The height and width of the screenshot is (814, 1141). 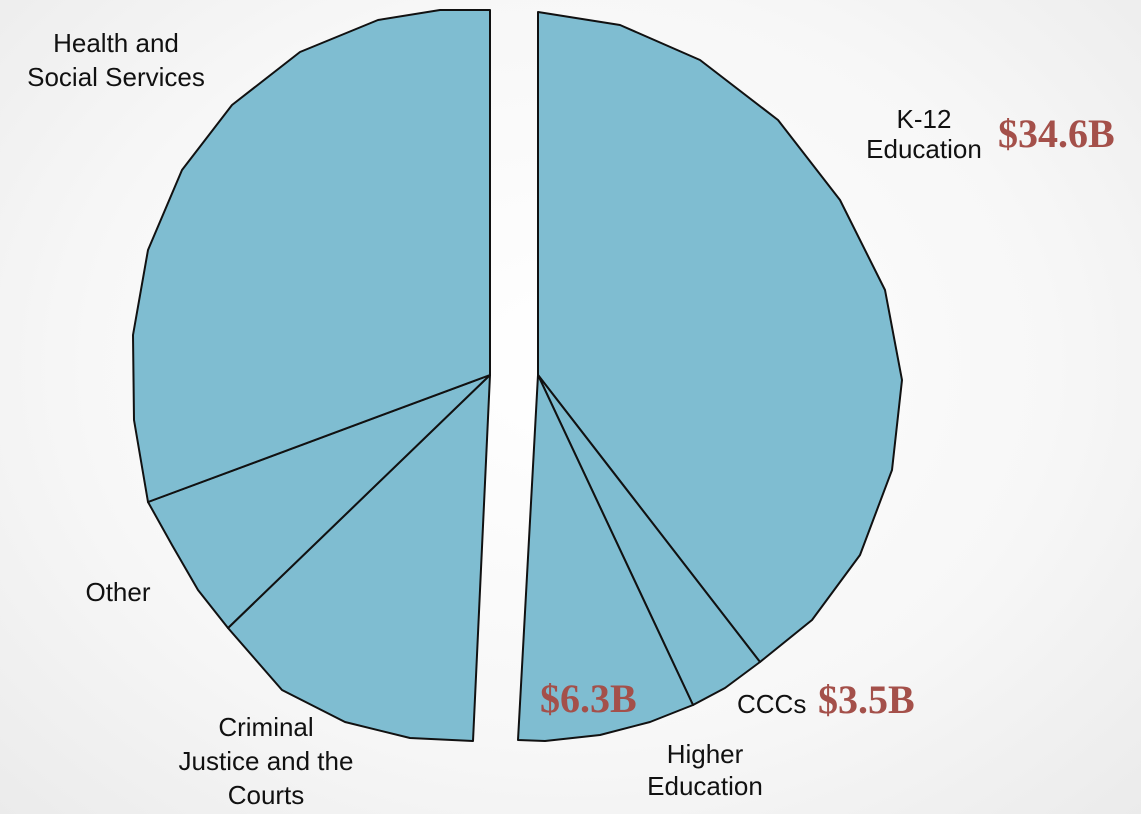 What do you see at coordinates (705, 754) in the screenshot?
I see `slice-label-higher-ed-line-1: Higher` at bounding box center [705, 754].